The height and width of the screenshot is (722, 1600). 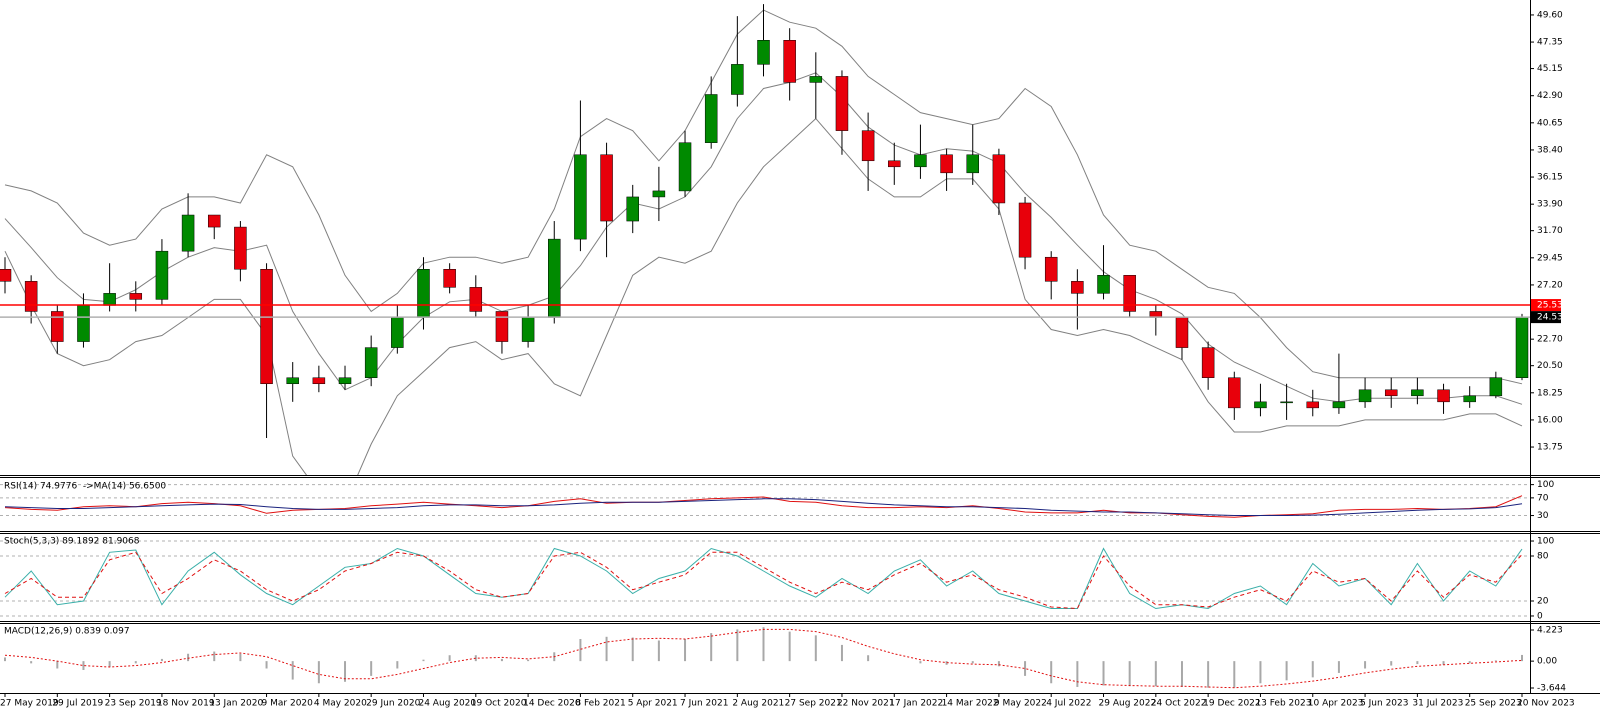 What do you see at coordinates (1550, 205) in the screenshot?
I see `y-tick-label: 33.90` at bounding box center [1550, 205].